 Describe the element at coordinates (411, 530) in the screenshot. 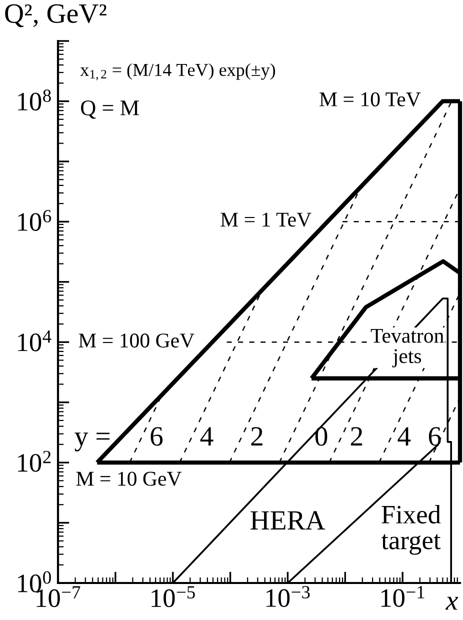

I see `annotation: Fixed target` at that location.